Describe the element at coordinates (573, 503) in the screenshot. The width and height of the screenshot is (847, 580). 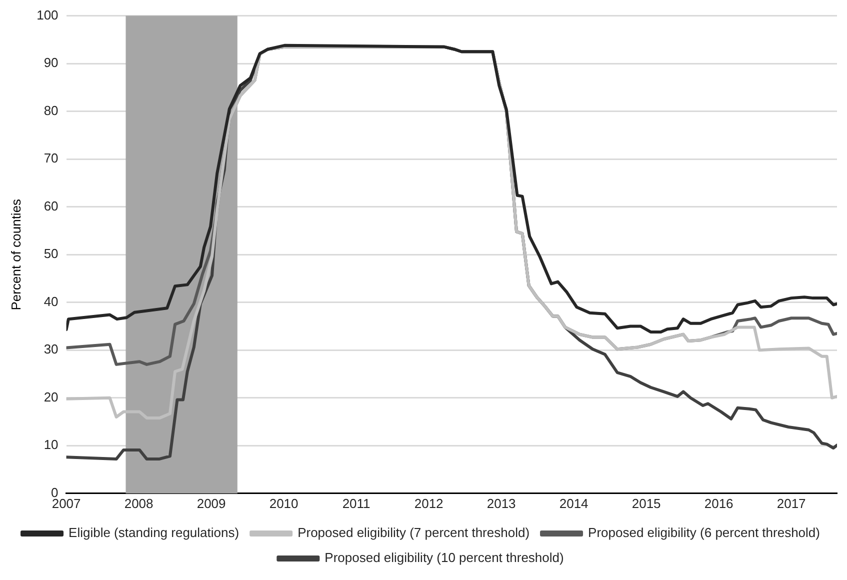
I see `x-tick-label: 2014` at that location.